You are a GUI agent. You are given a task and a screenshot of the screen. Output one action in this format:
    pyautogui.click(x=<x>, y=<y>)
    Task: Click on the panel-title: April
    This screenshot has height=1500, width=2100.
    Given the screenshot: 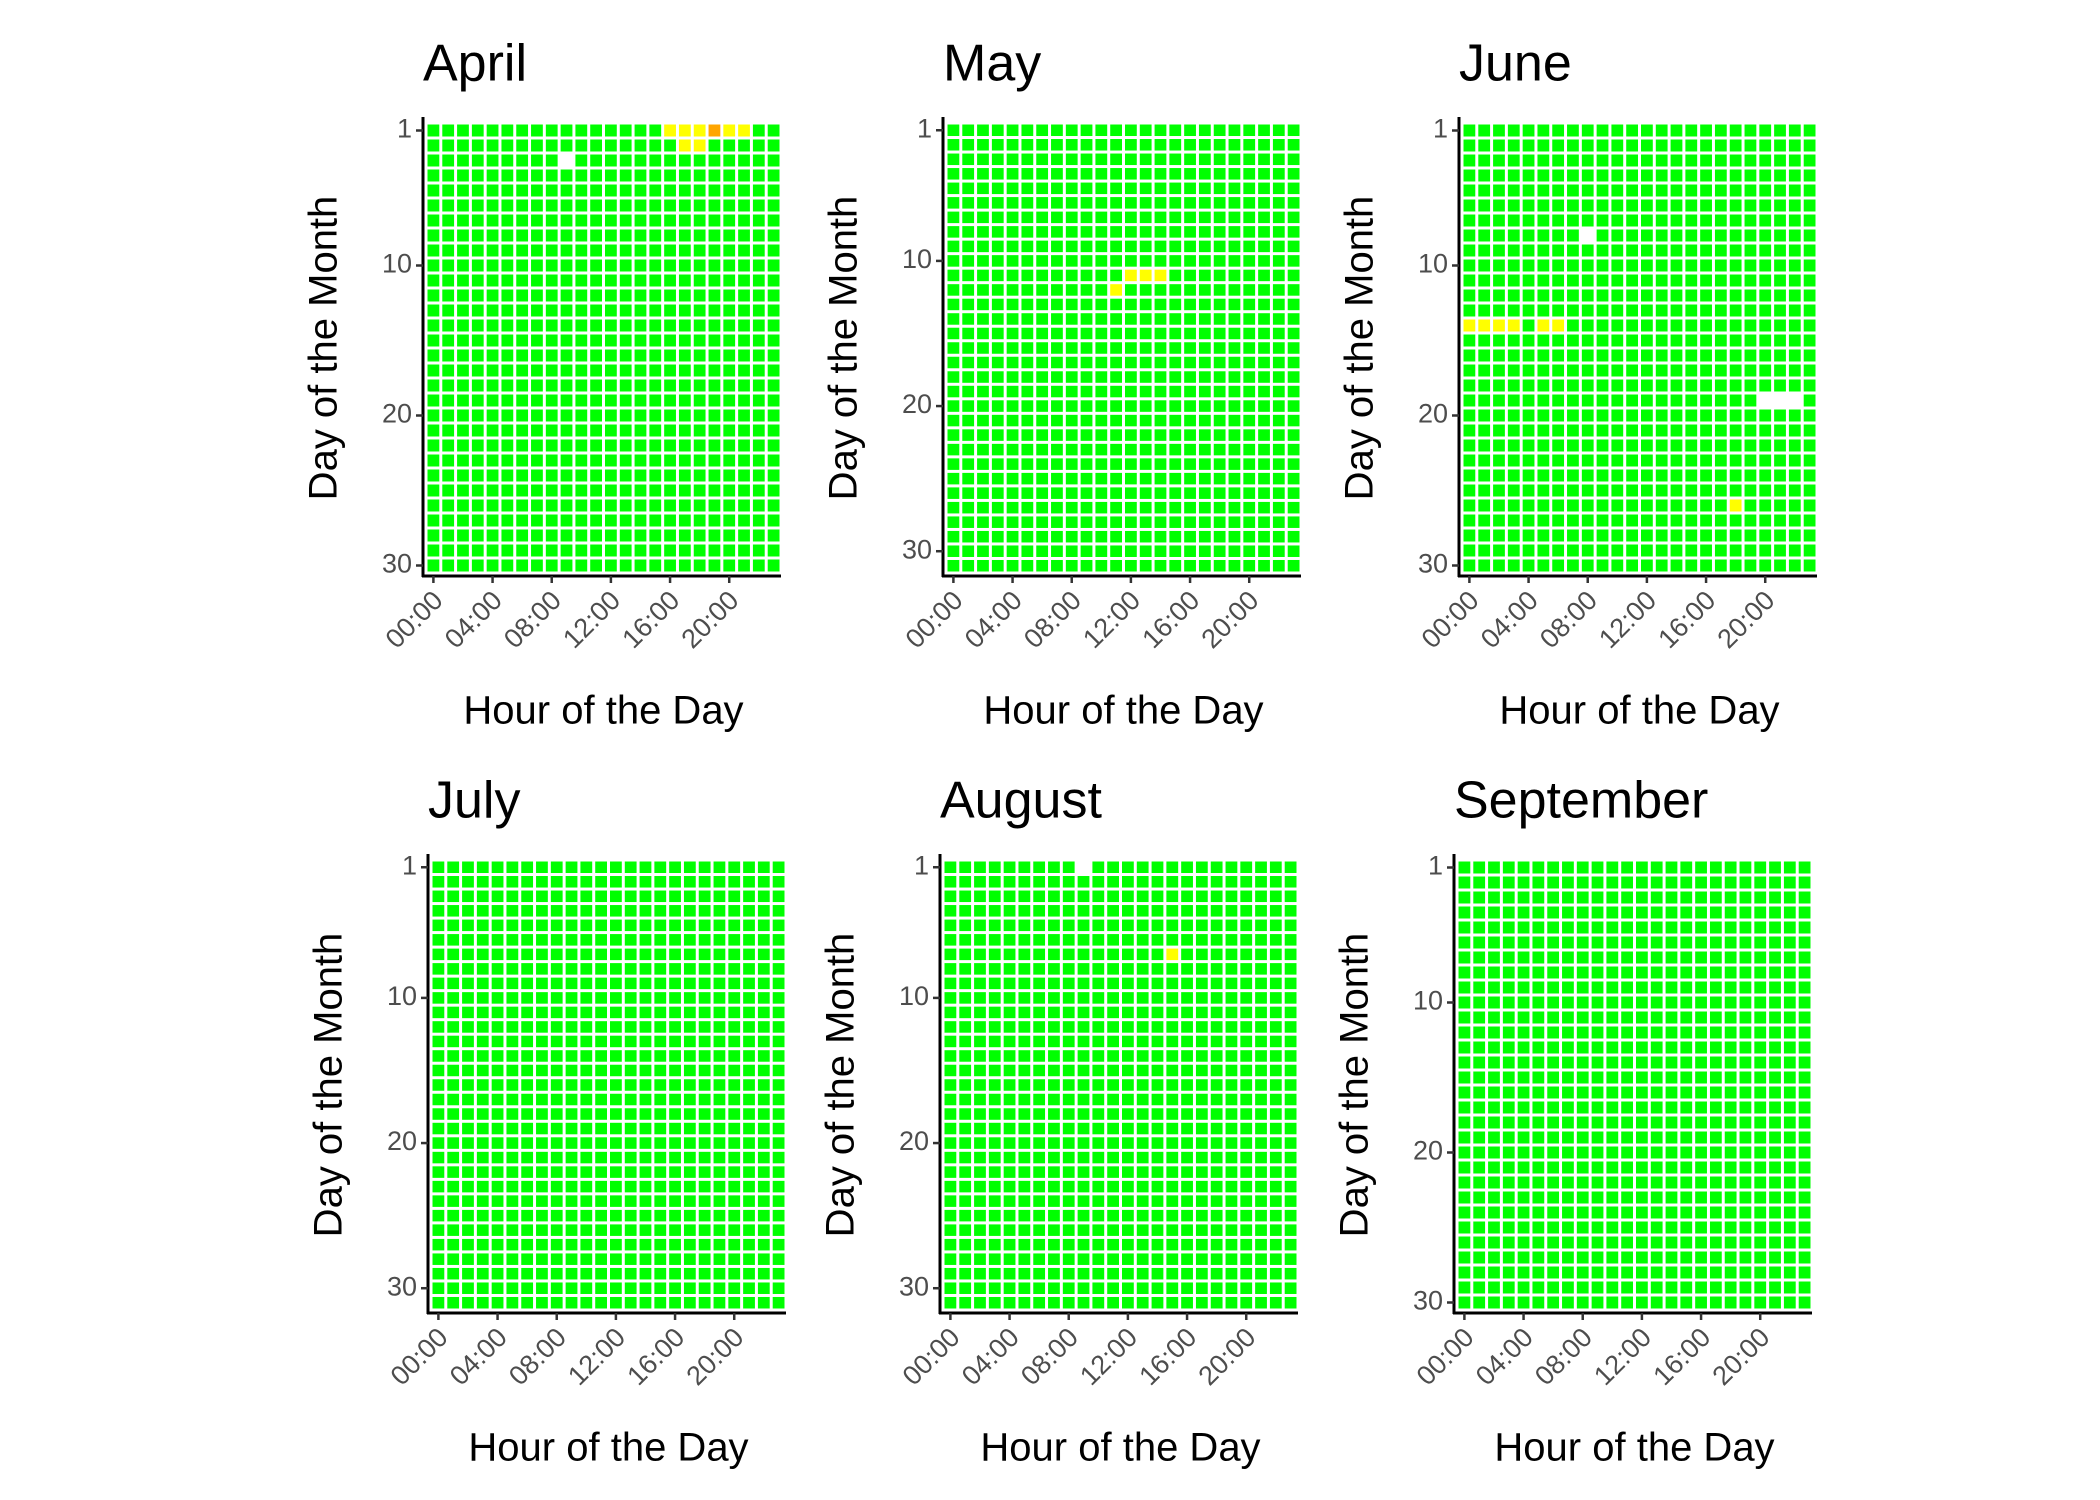 What is the action you would take?
    pyautogui.click(x=475, y=64)
    